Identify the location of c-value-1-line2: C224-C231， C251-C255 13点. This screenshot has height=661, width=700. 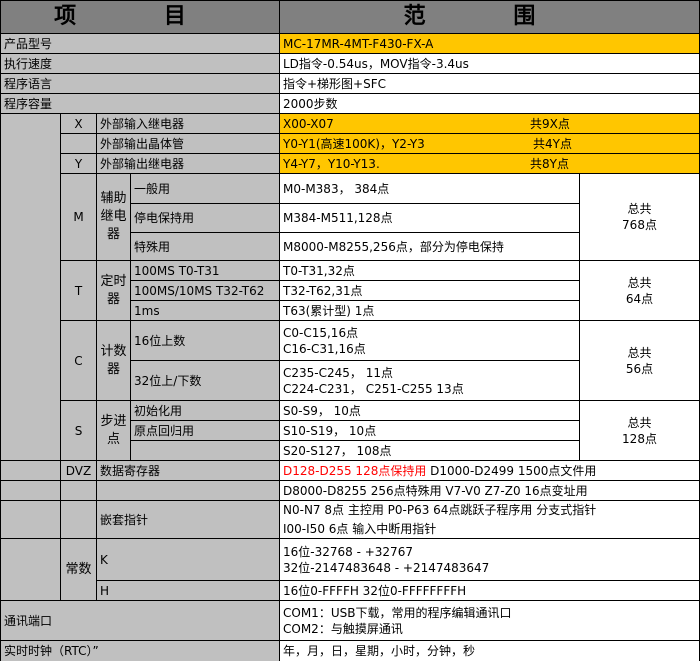
(373, 388).